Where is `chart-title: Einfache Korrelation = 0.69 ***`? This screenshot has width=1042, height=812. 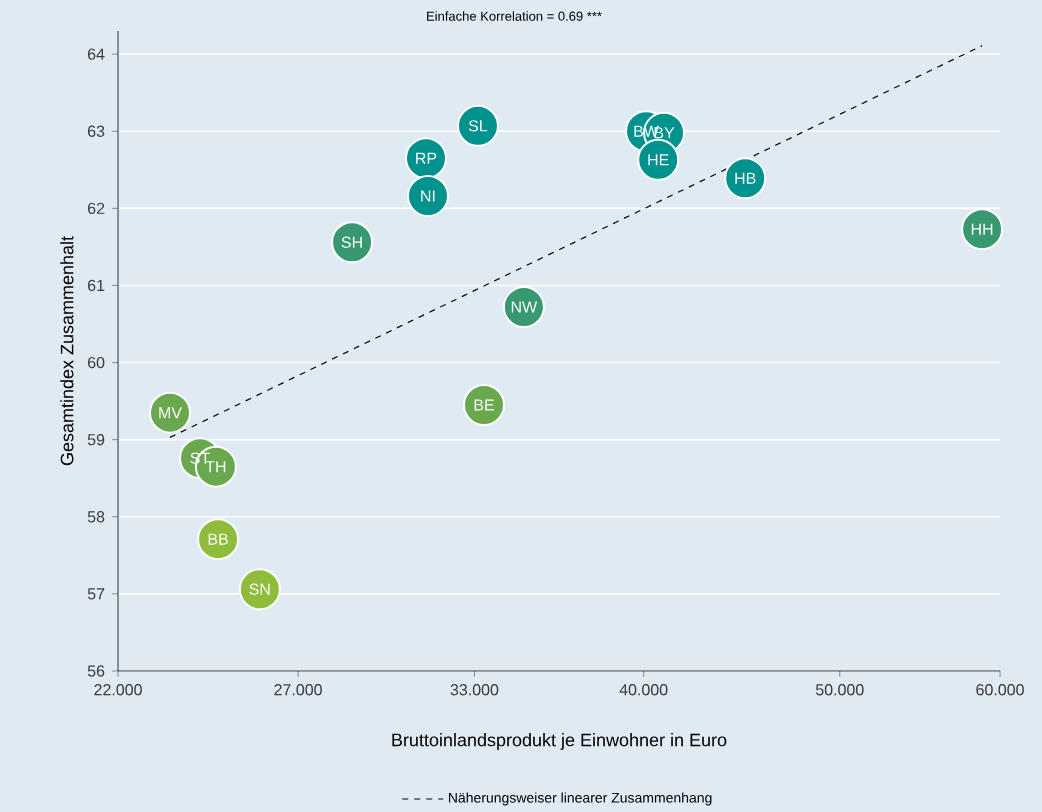
chart-title: Einfache Korrelation = 0.69 *** is located at coordinates (514, 16).